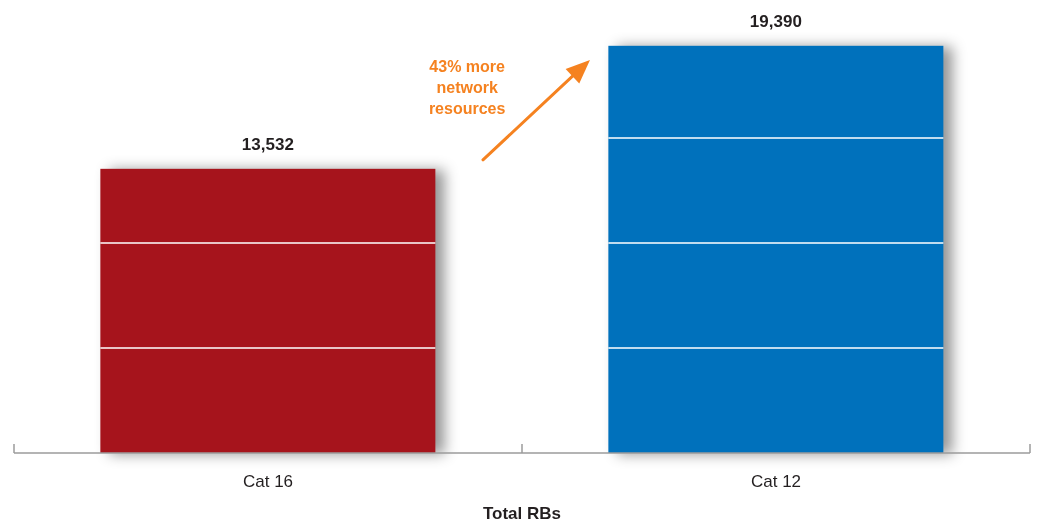 The width and height of the screenshot is (1042, 523). Describe the element at coordinates (775, 21) in the screenshot. I see `data-label: 19,390` at that location.